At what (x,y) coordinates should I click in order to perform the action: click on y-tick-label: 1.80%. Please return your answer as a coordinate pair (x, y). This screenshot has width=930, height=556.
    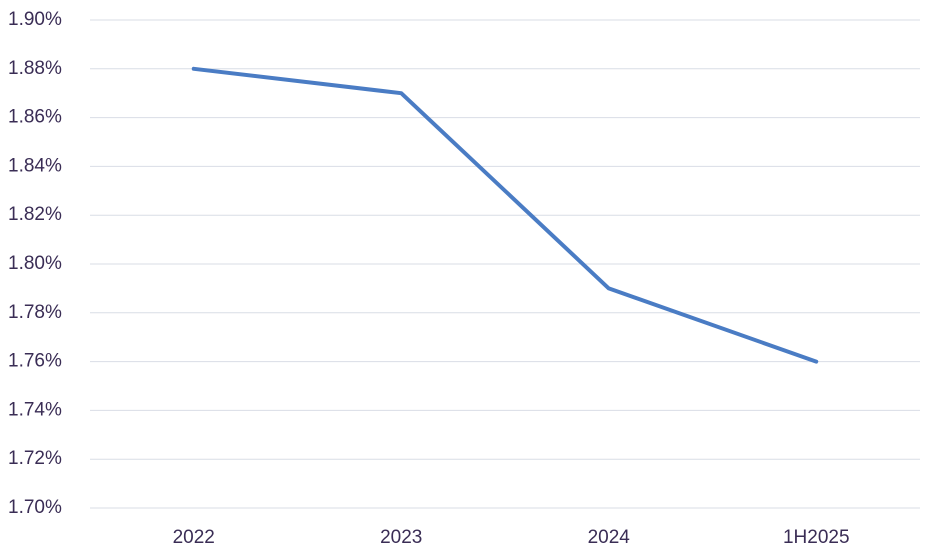
    Looking at the image, I should click on (35, 263).